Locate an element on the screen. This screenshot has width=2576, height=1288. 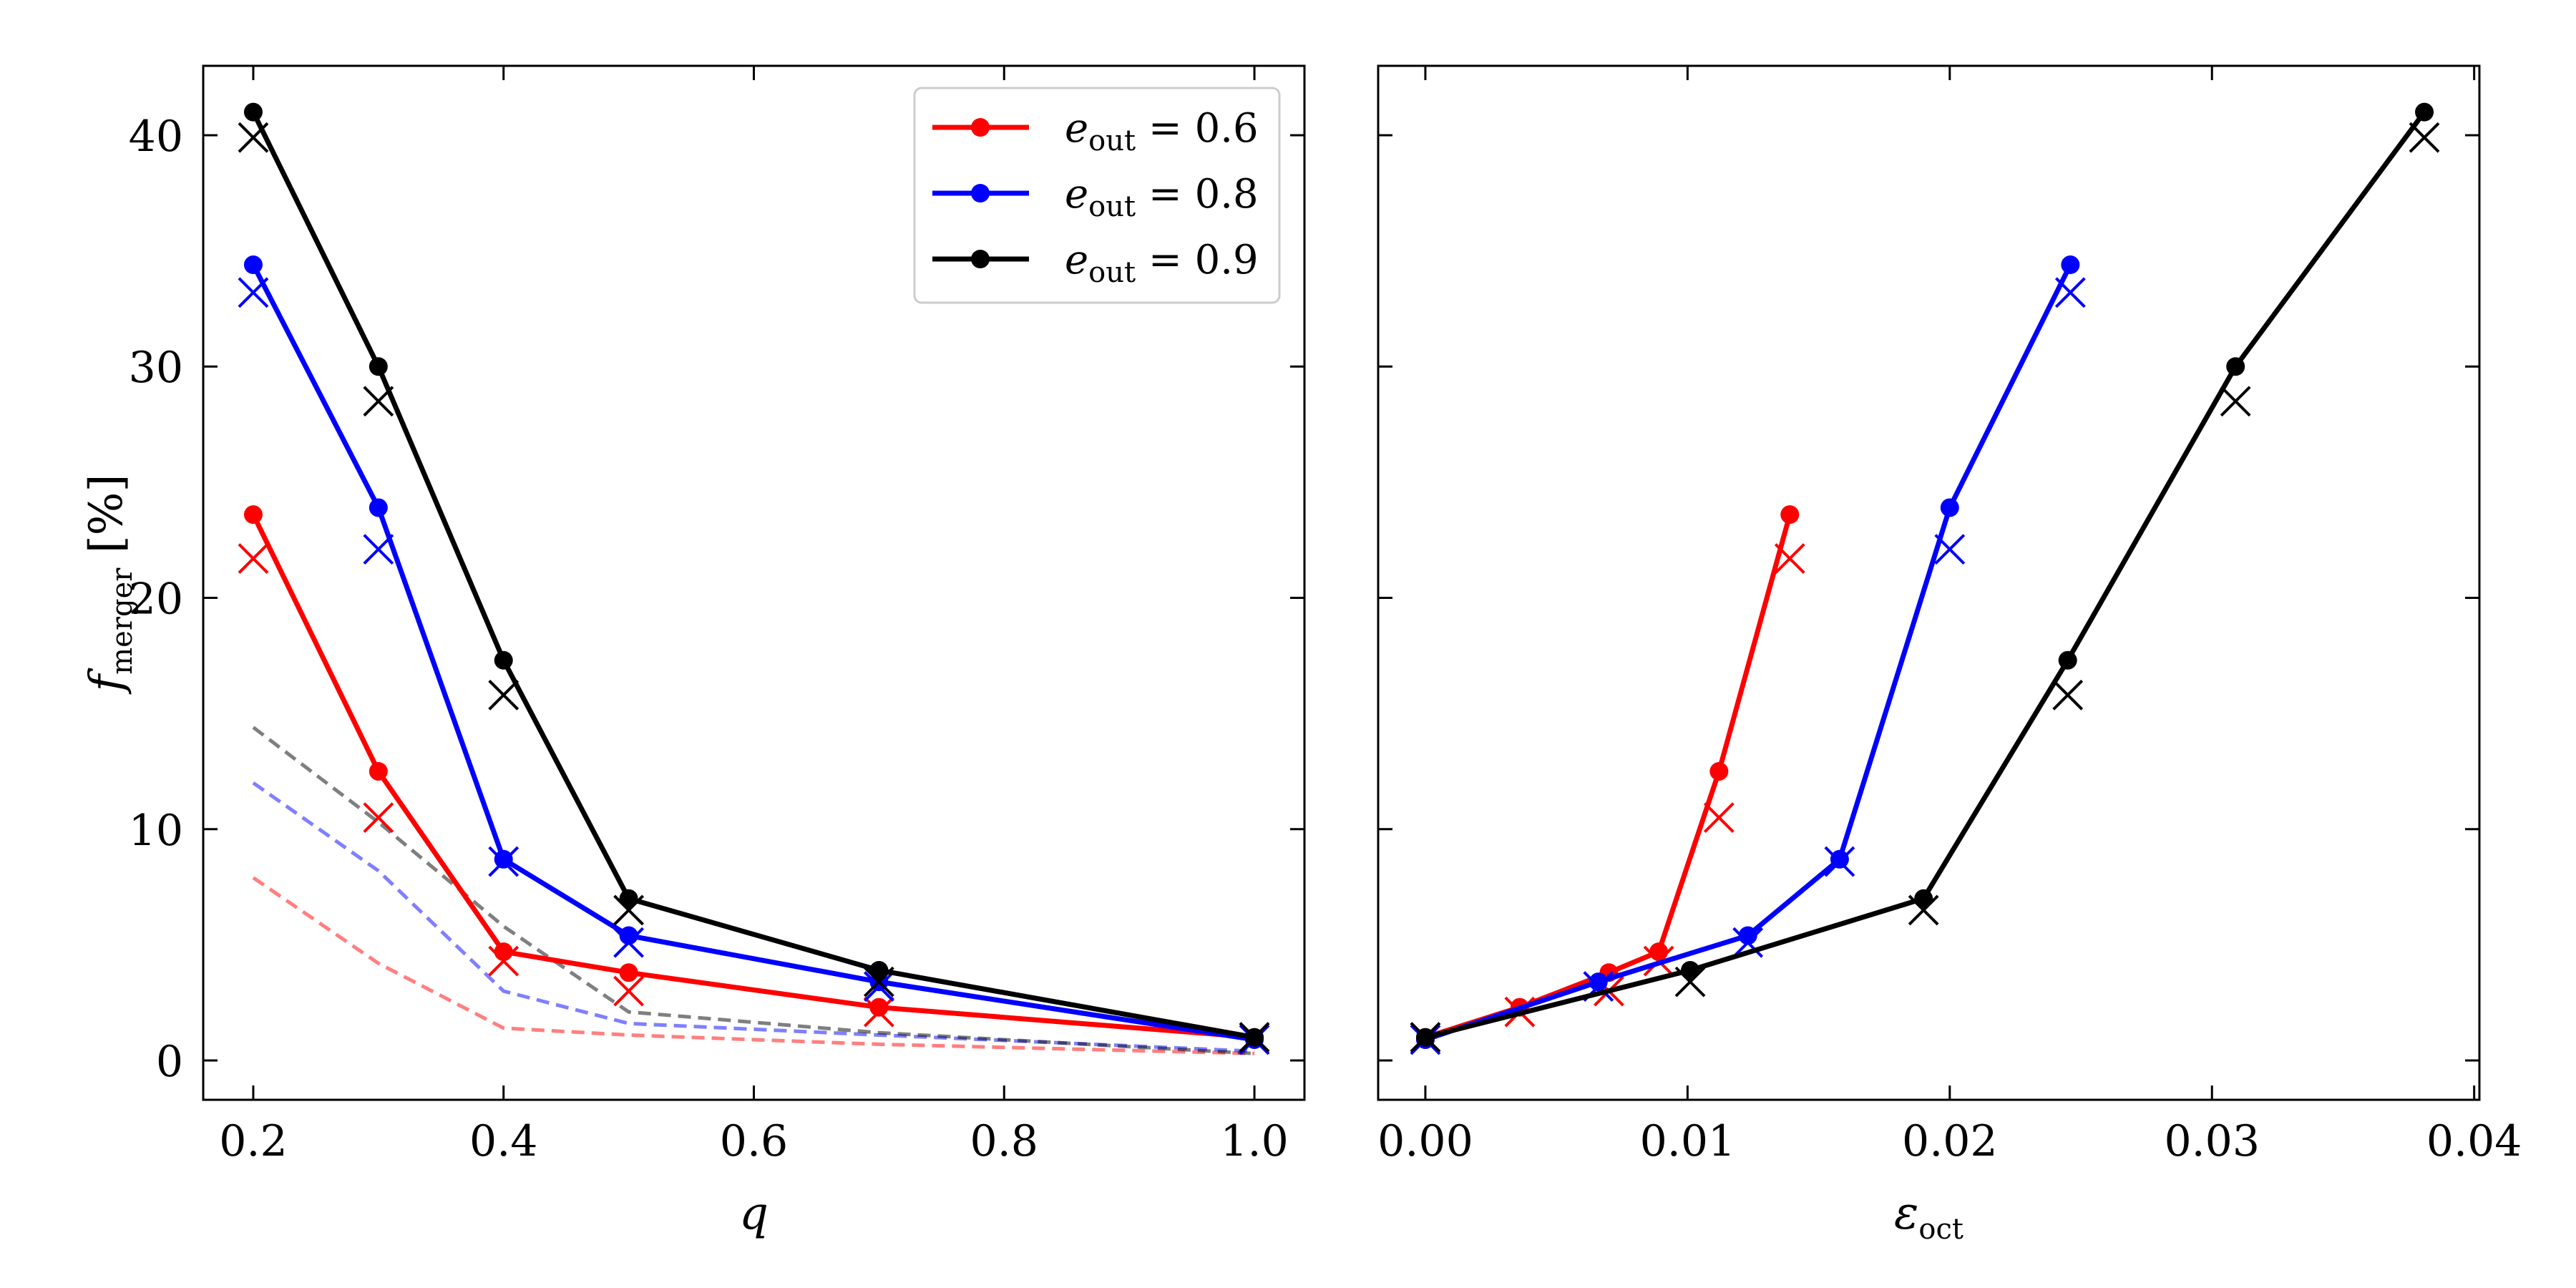
legend-label: eout = 0.8 is located at coordinates (1162, 197).